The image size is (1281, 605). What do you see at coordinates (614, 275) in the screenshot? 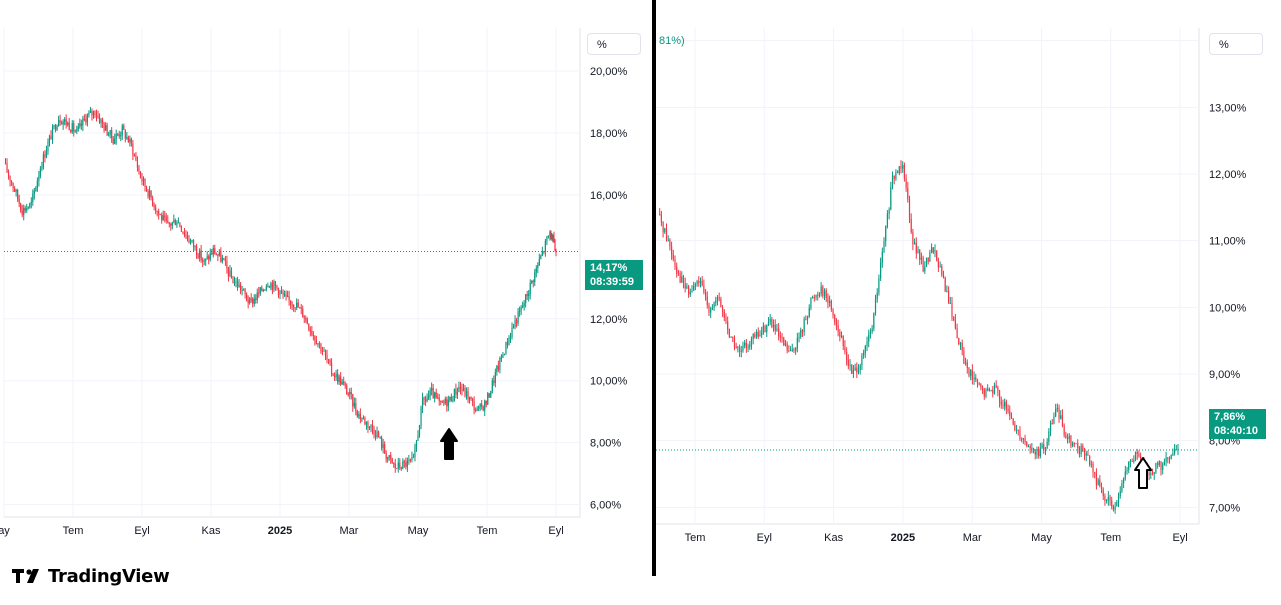
I see `left-last-price-tag: 14,17% 08:39:59` at bounding box center [614, 275].